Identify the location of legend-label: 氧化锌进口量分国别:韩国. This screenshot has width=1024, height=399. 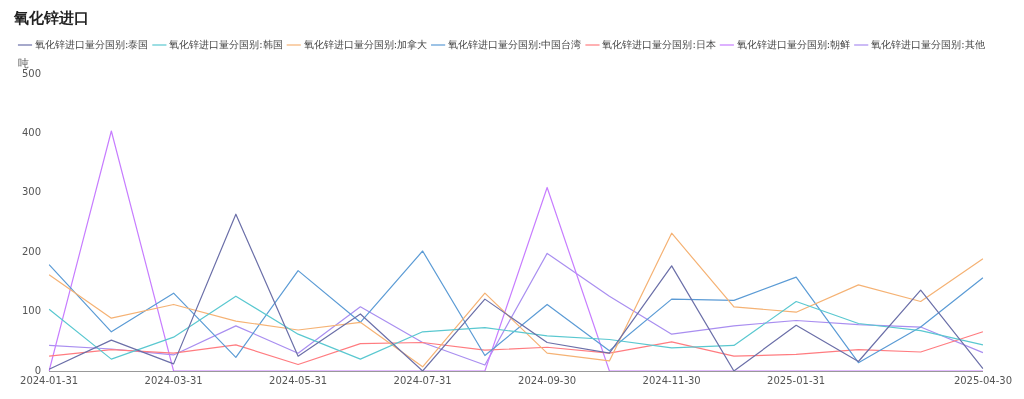
(226, 44).